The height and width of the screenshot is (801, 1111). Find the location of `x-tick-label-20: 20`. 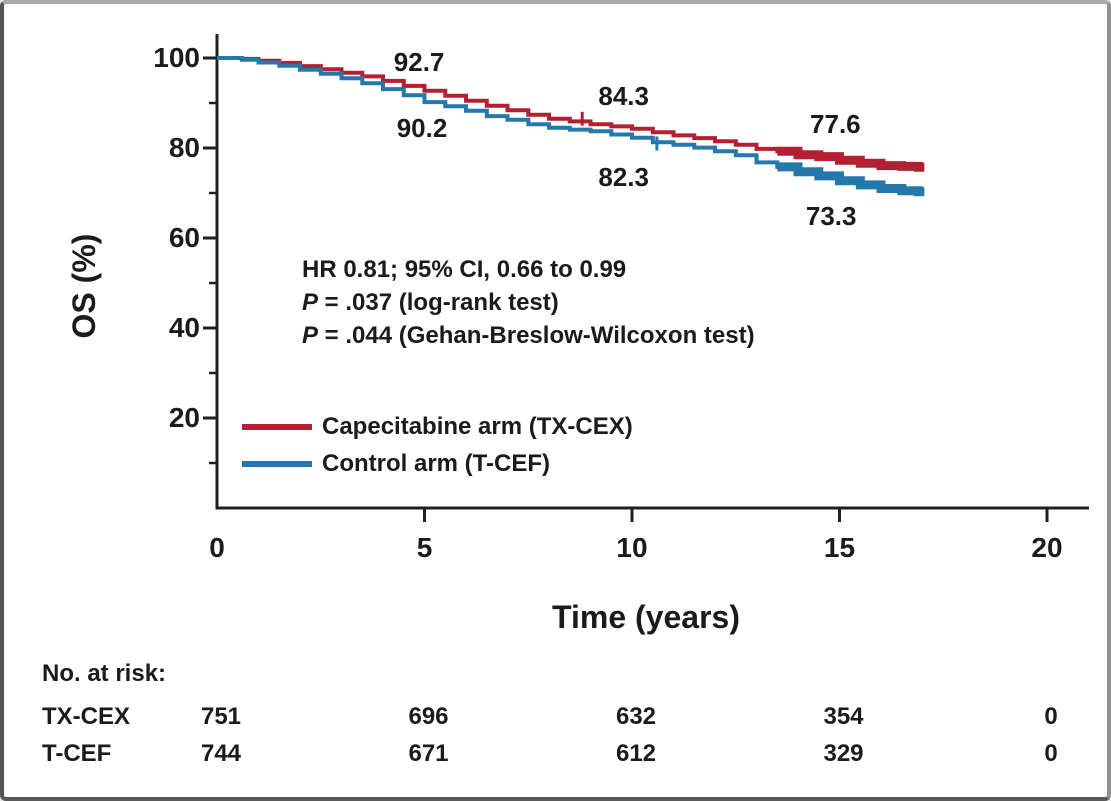

x-tick-label-20: 20 is located at coordinates (1047, 547).